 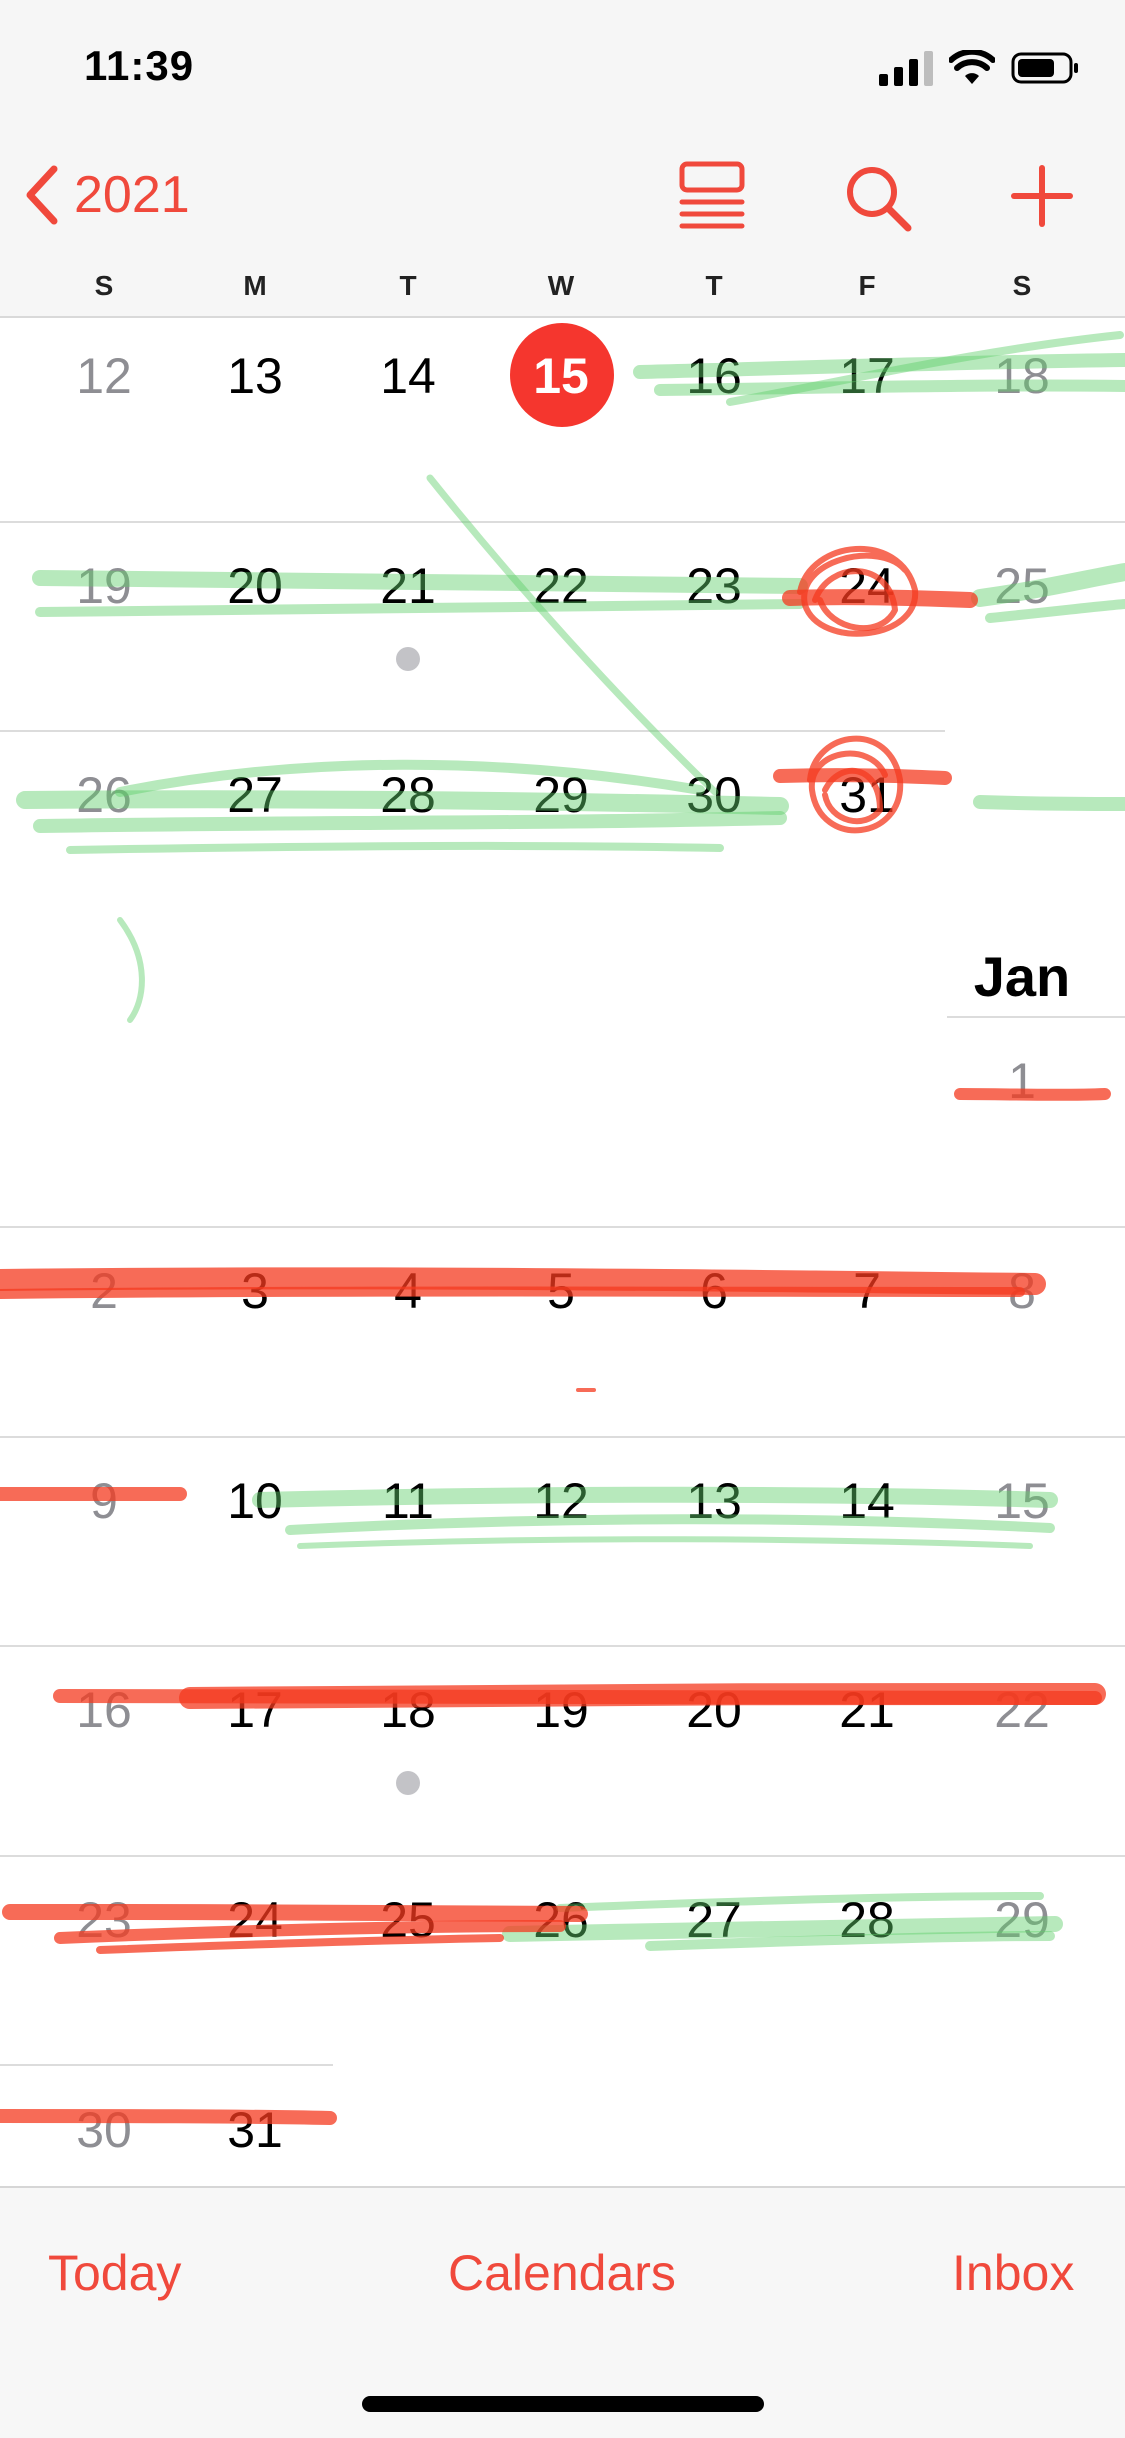 I want to click on day-cell: 15, so click(x=1022, y=1501).